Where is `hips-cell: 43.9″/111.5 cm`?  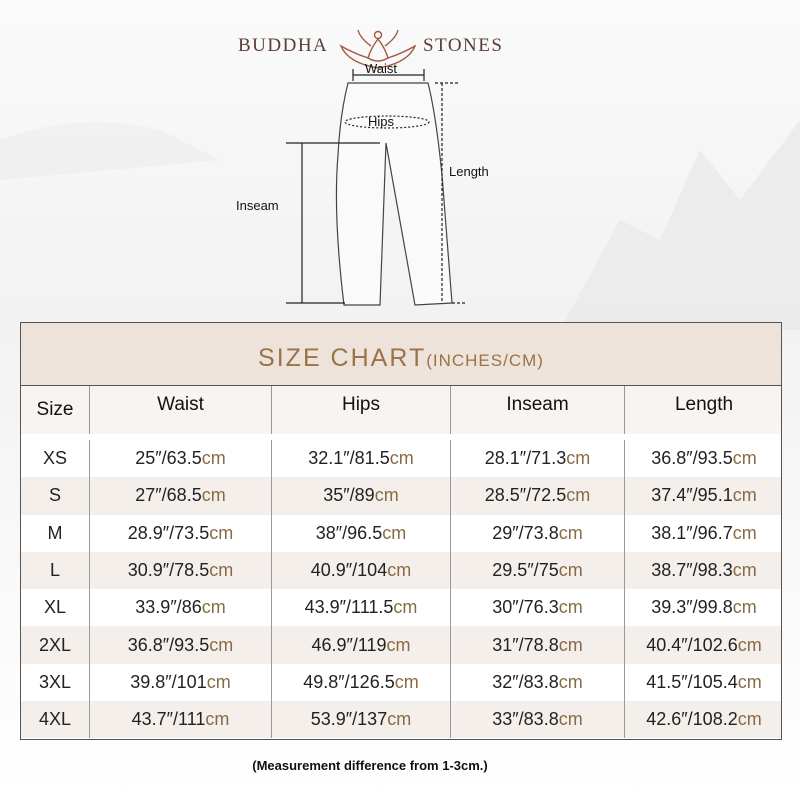 hips-cell: 43.9″/111.5 cm is located at coordinates (360, 608).